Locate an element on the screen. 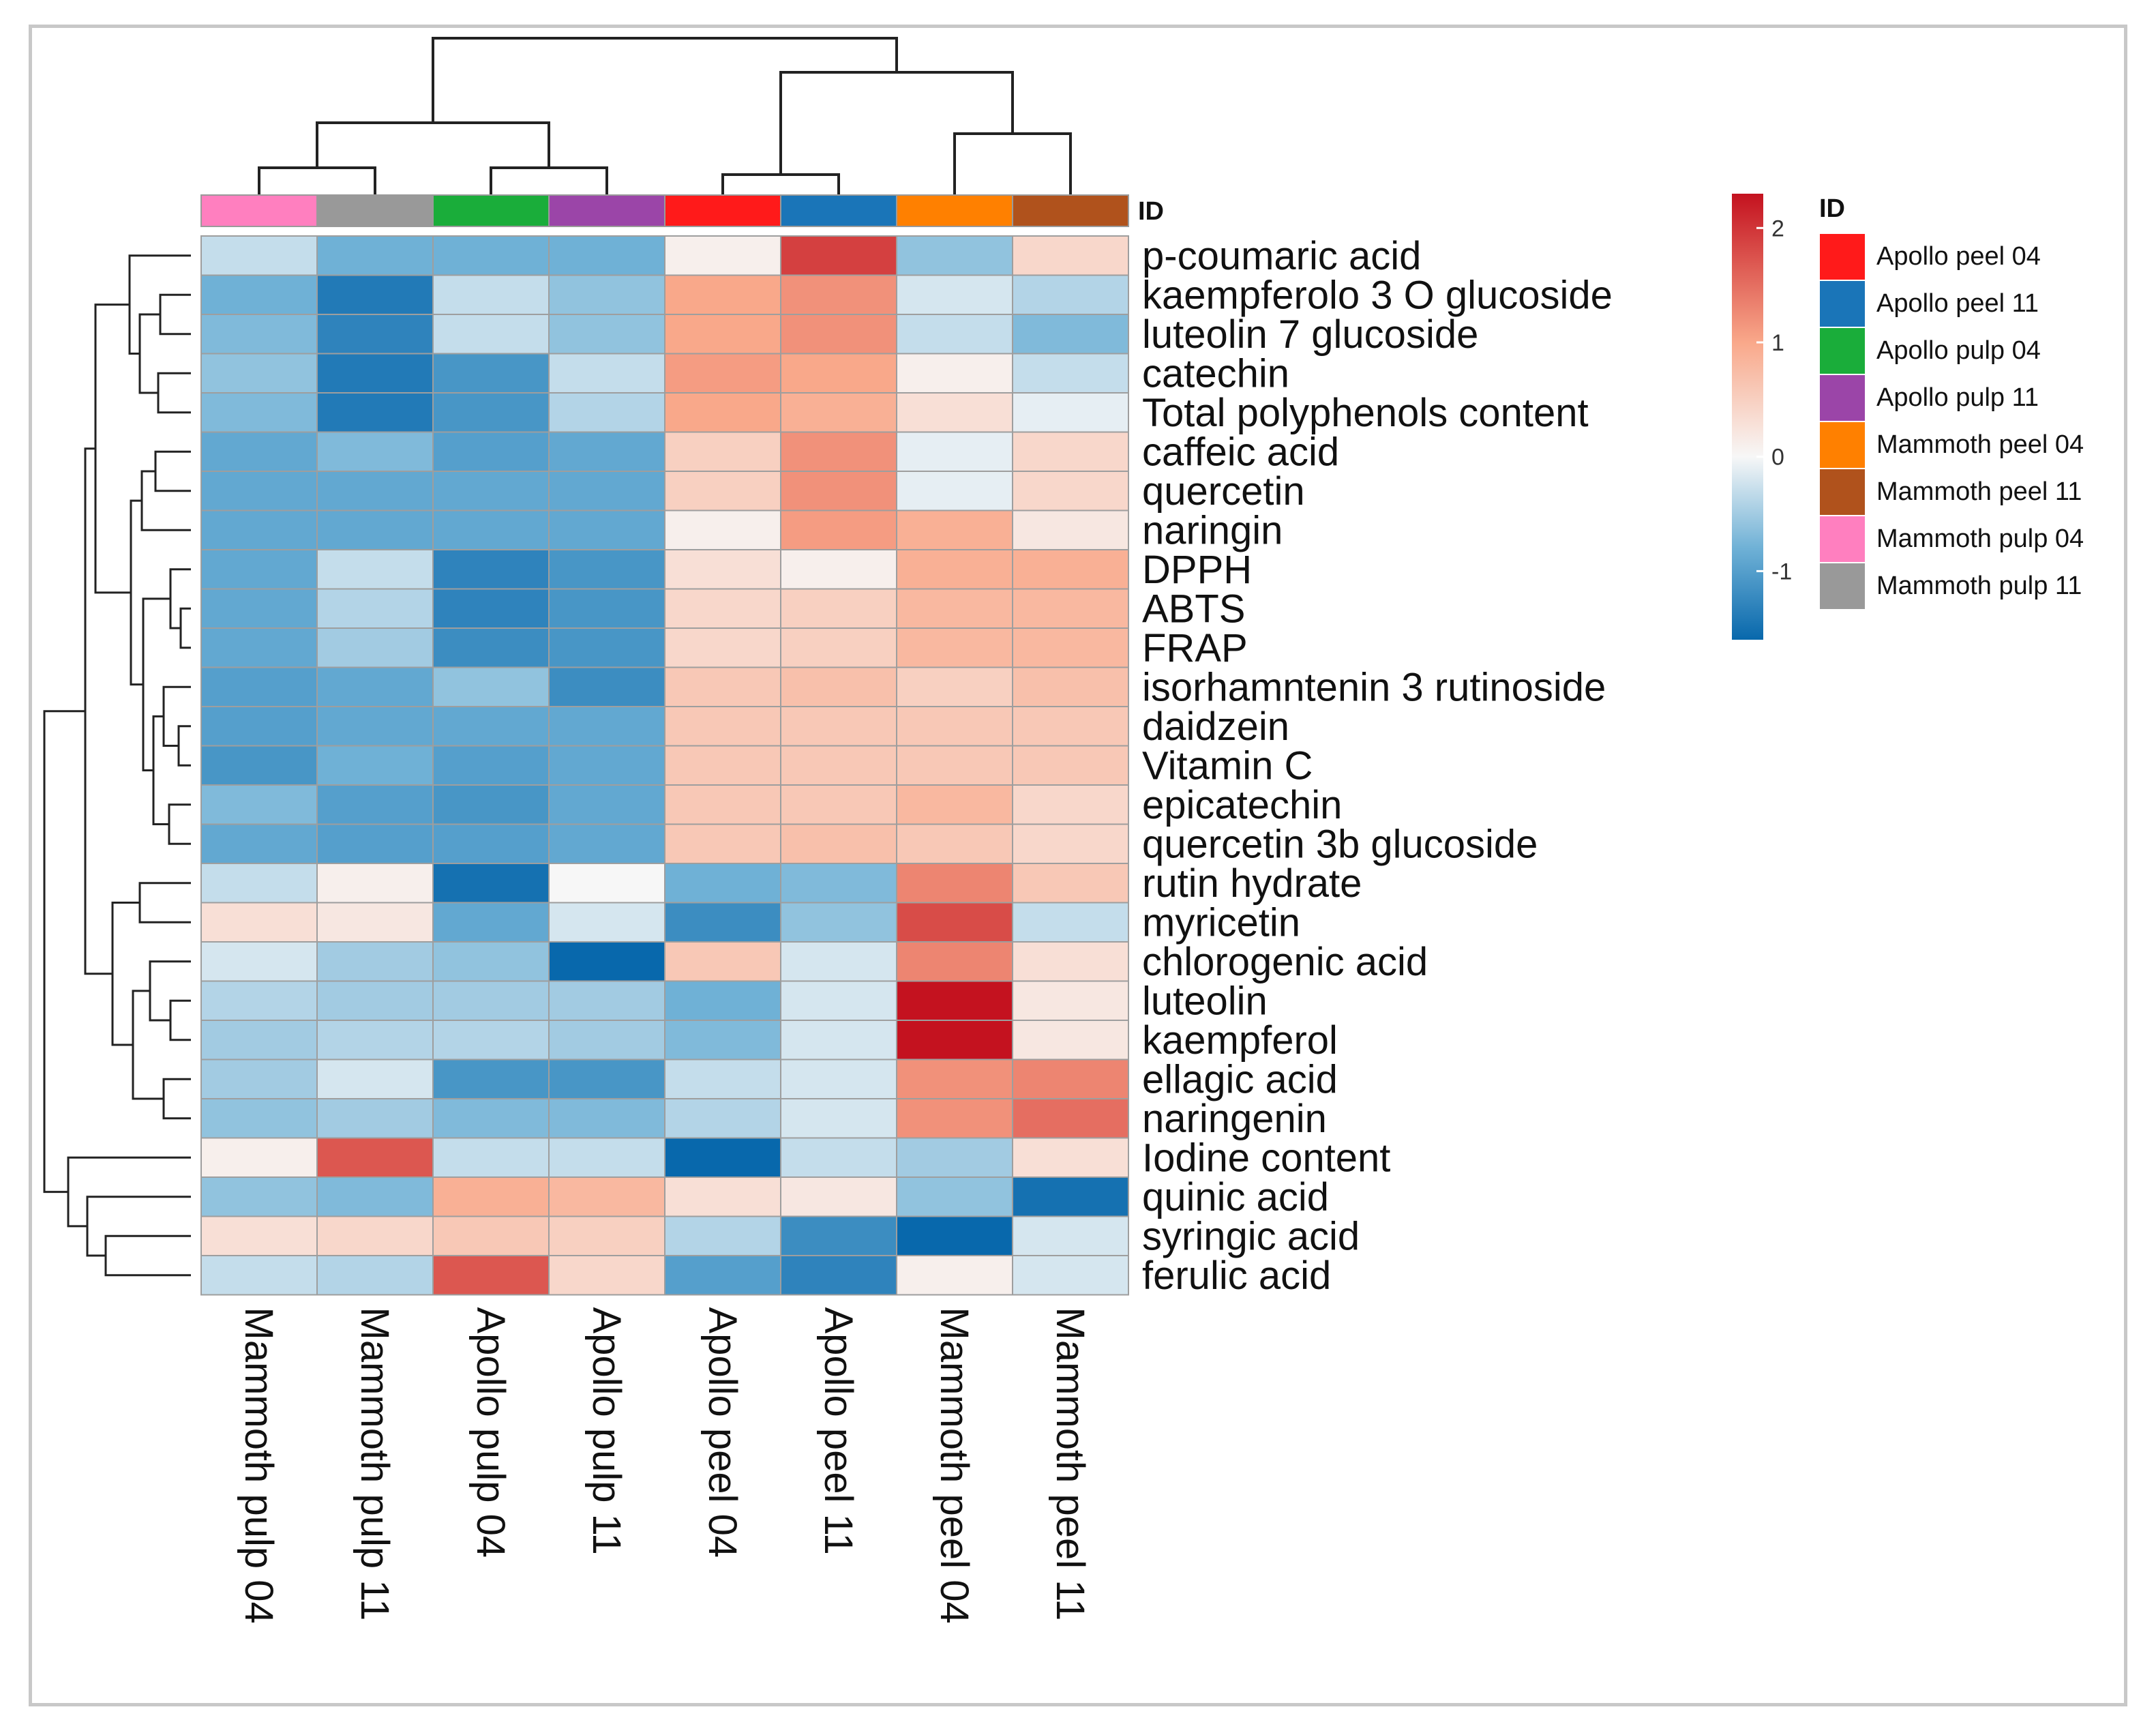 The image size is (2156, 1733). row-label: DPPH is located at coordinates (1197, 570).